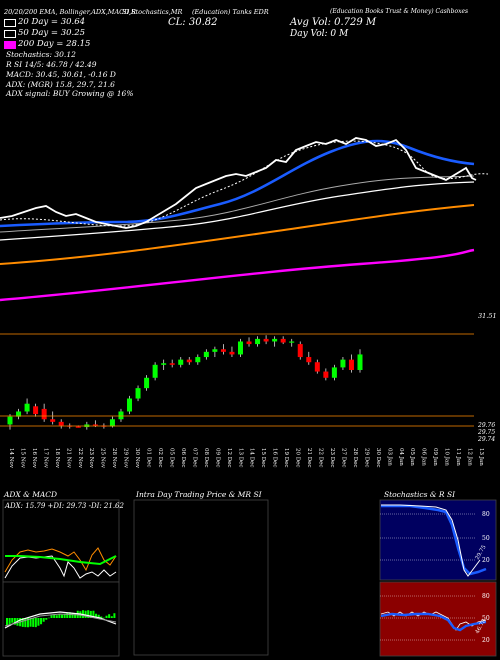 The width and height of the screenshot is (500, 660). What do you see at coordinates (319, 34) in the screenshot?
I see `day-volume: Day Vol: 0 M` at bounding box center [319, 34].